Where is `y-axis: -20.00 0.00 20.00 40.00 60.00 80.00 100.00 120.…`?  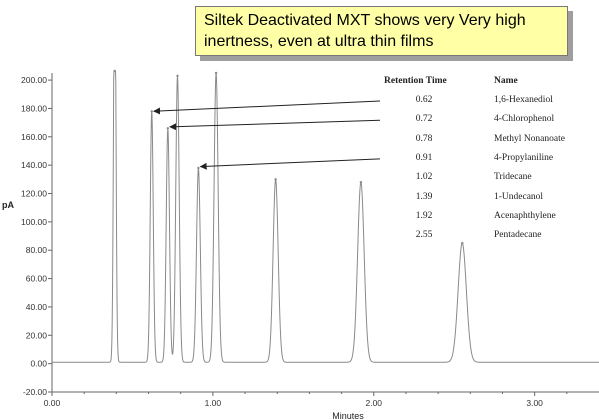
y-axis: -20.00 0.00 20.00 40.00 60.00 80.00 100.00 120.… is located at coordinates (37, 235).